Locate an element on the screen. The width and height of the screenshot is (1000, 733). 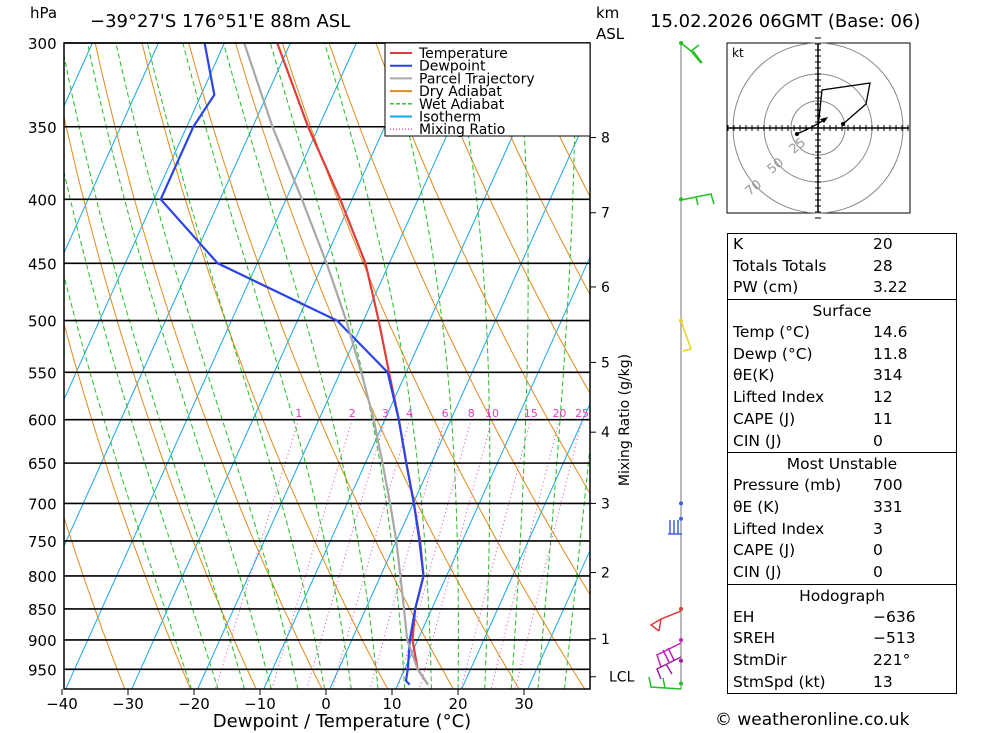
location-title: −39°27'S 176°51'E 88m ASL is located at coordinates (220, 21).